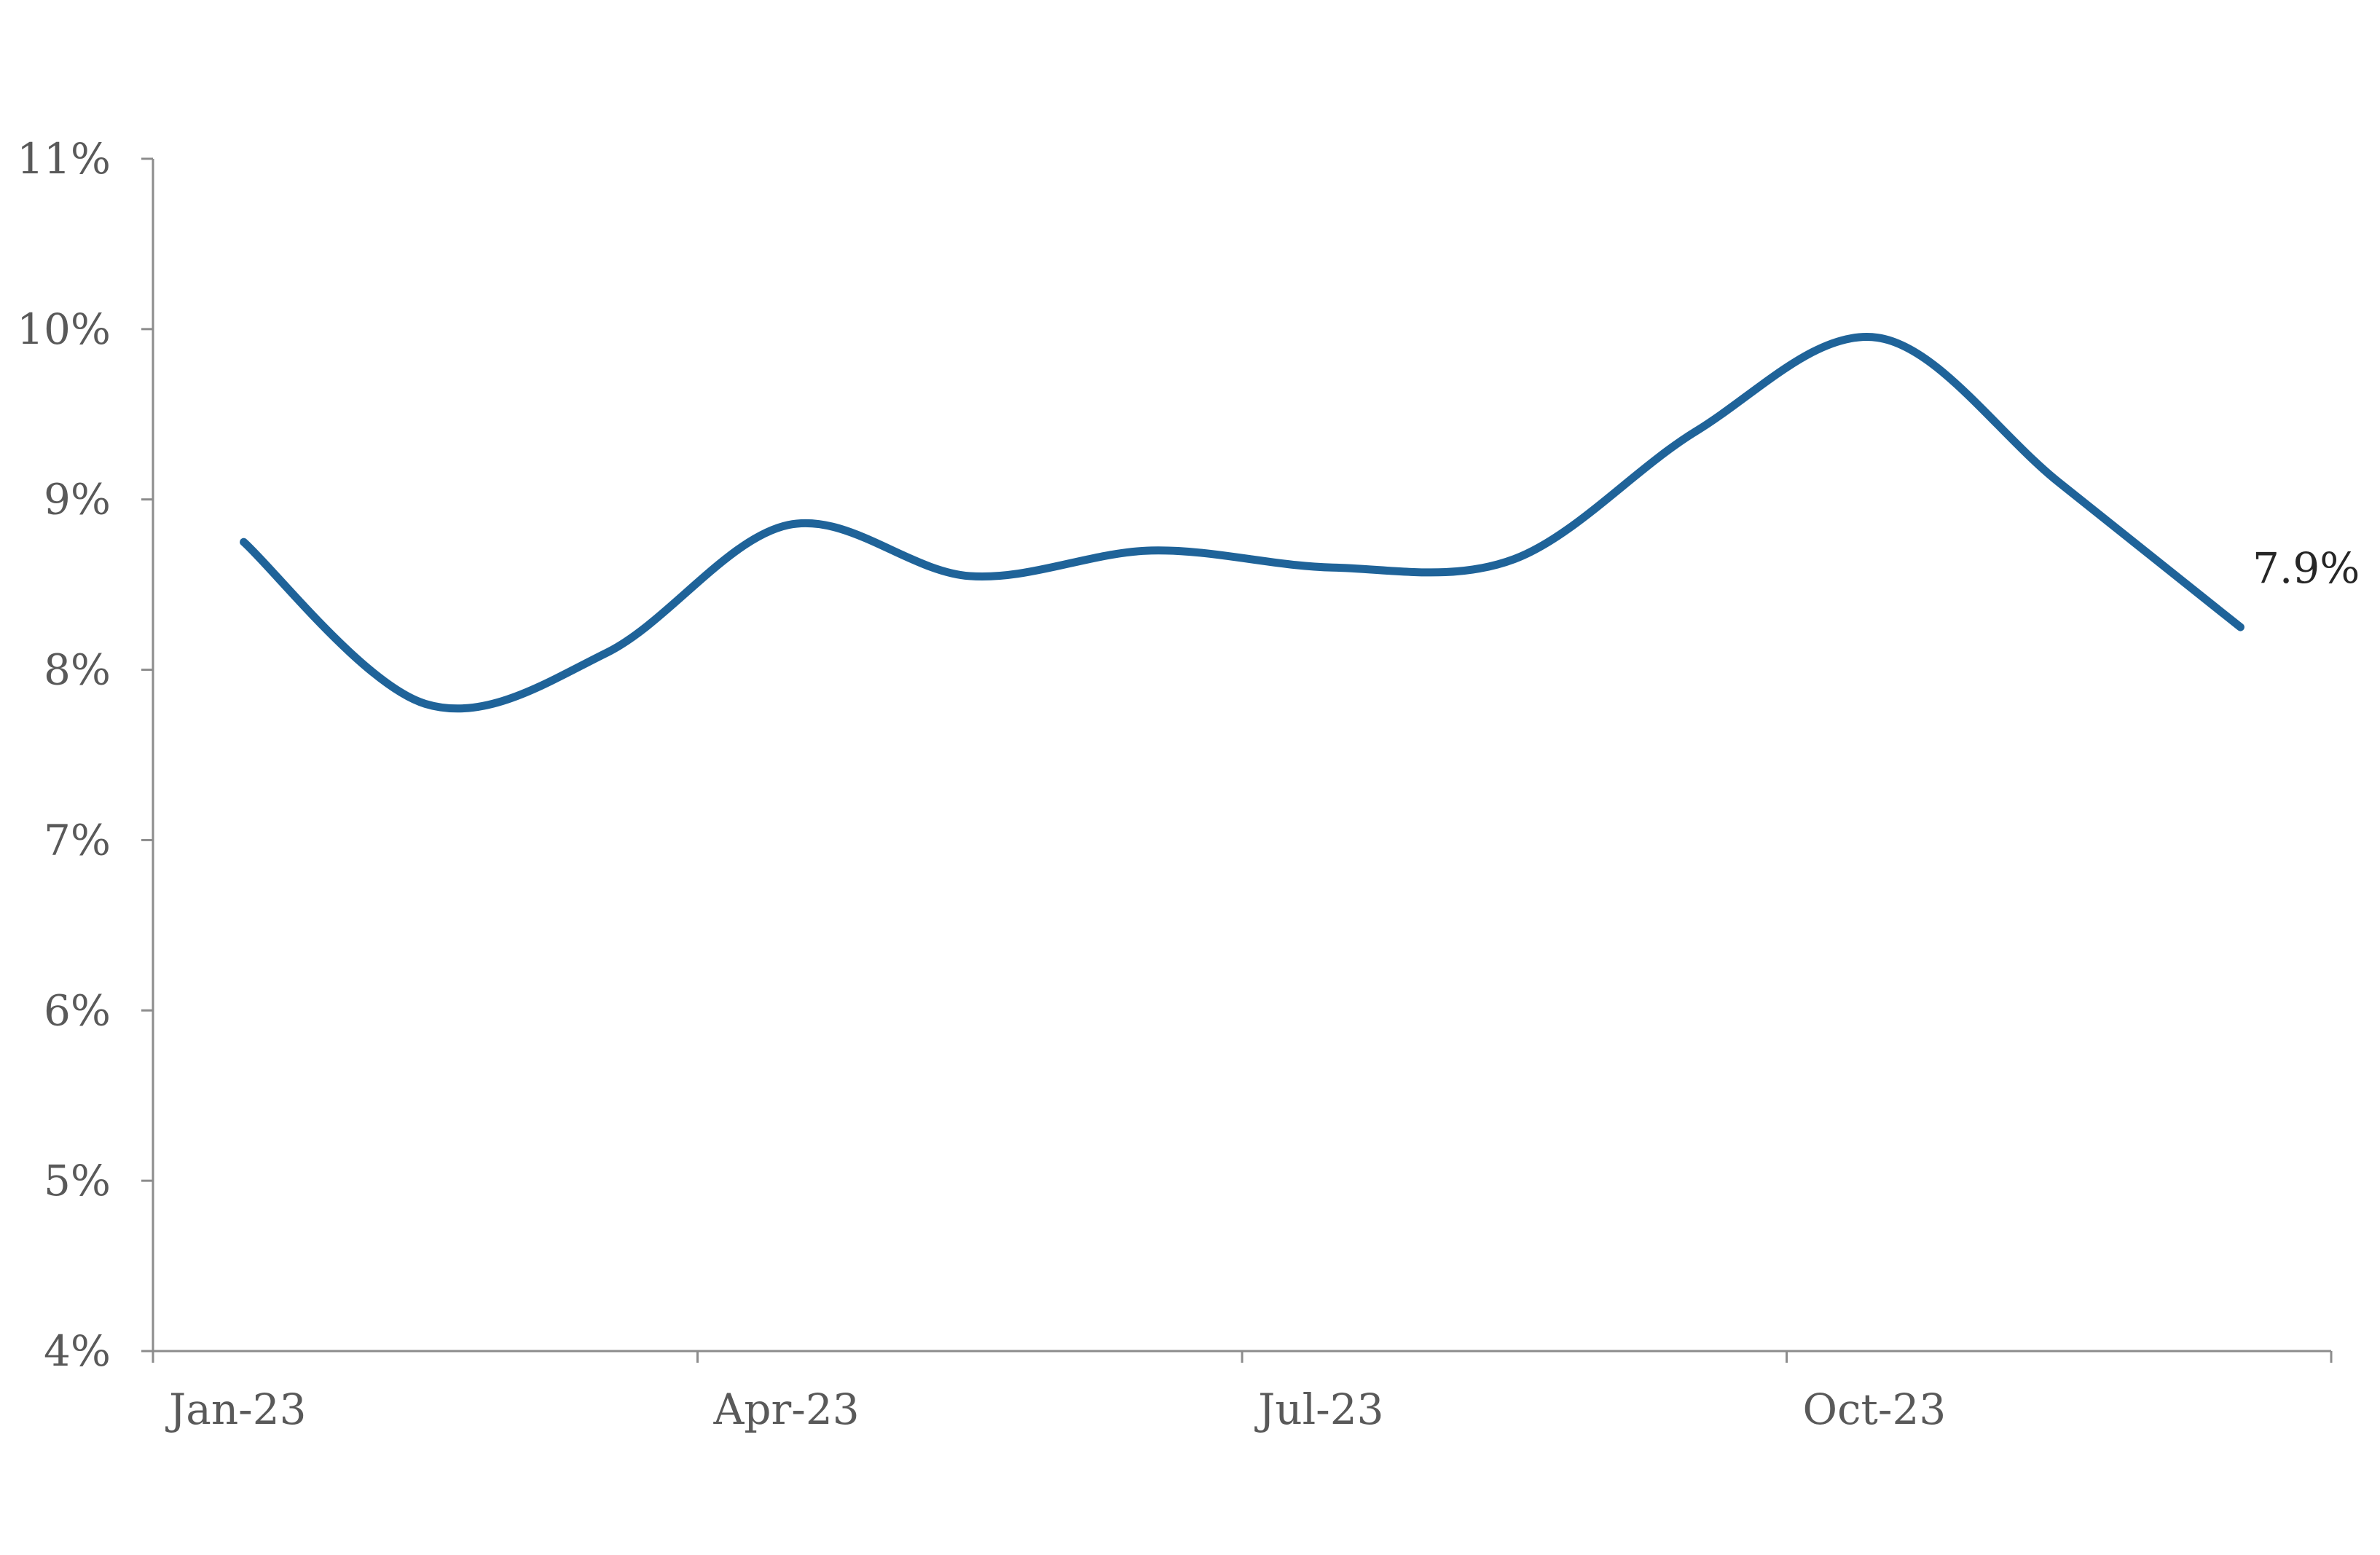 The width and height of the screenshot is (2380, 1555). What do you see at coordinates (77, 1351) in the screenshot?
I see `y-tick-label: 4%` at bounding box center [77, 1351].